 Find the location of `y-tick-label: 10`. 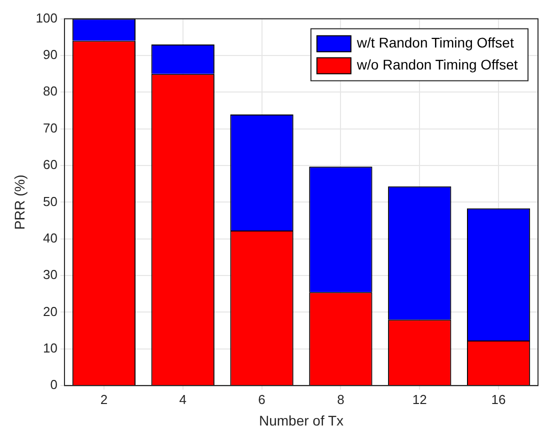

y-tick-label: 10 is located at coordinates (50, 348).